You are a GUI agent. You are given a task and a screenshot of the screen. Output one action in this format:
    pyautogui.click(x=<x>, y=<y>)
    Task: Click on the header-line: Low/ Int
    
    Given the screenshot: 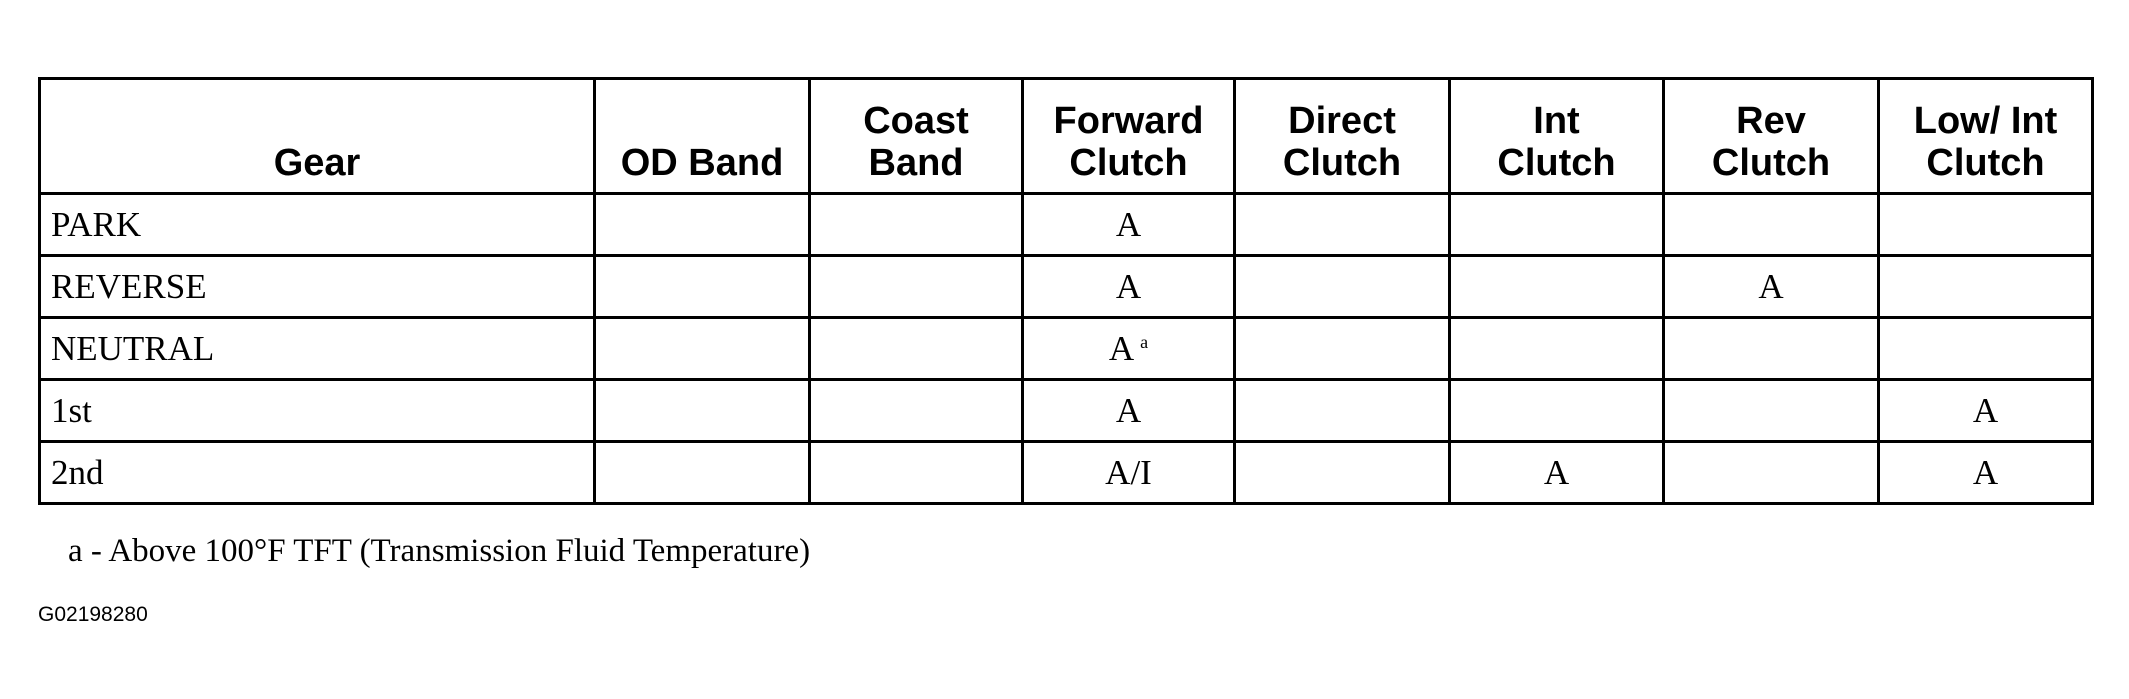 What is the action you would take?
    pyautogui.click(x=1985, y=121)
    